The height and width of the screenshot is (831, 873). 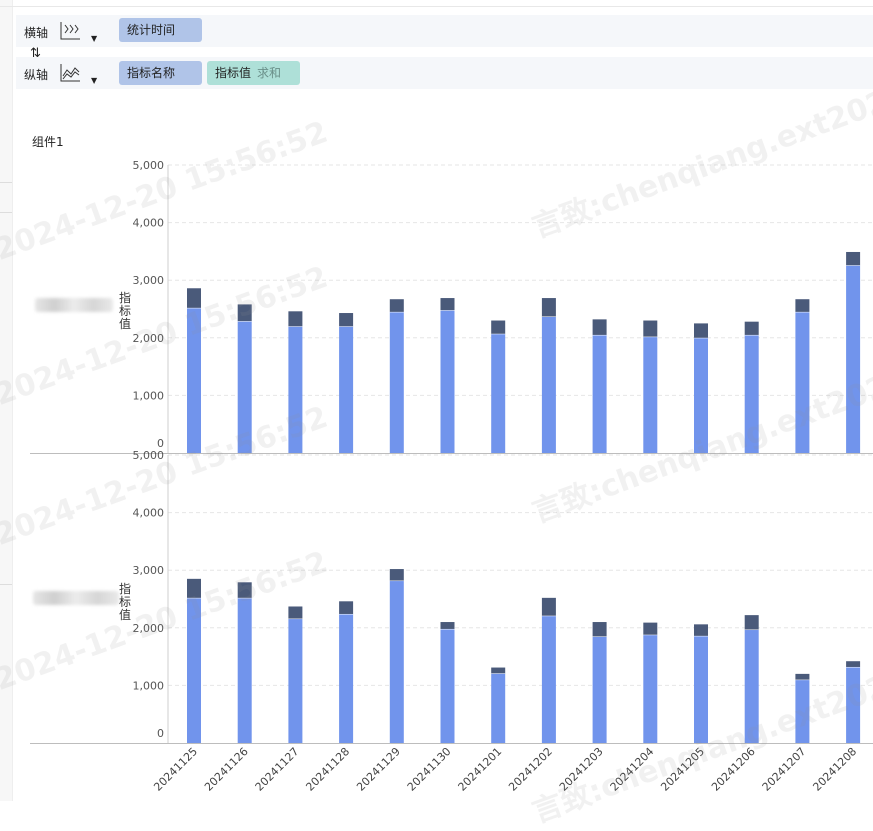 What do you see at coordinates (480, 769) in the screenshot?
I see `x-tick-label: 20241201` at bounding box center [480, 769].